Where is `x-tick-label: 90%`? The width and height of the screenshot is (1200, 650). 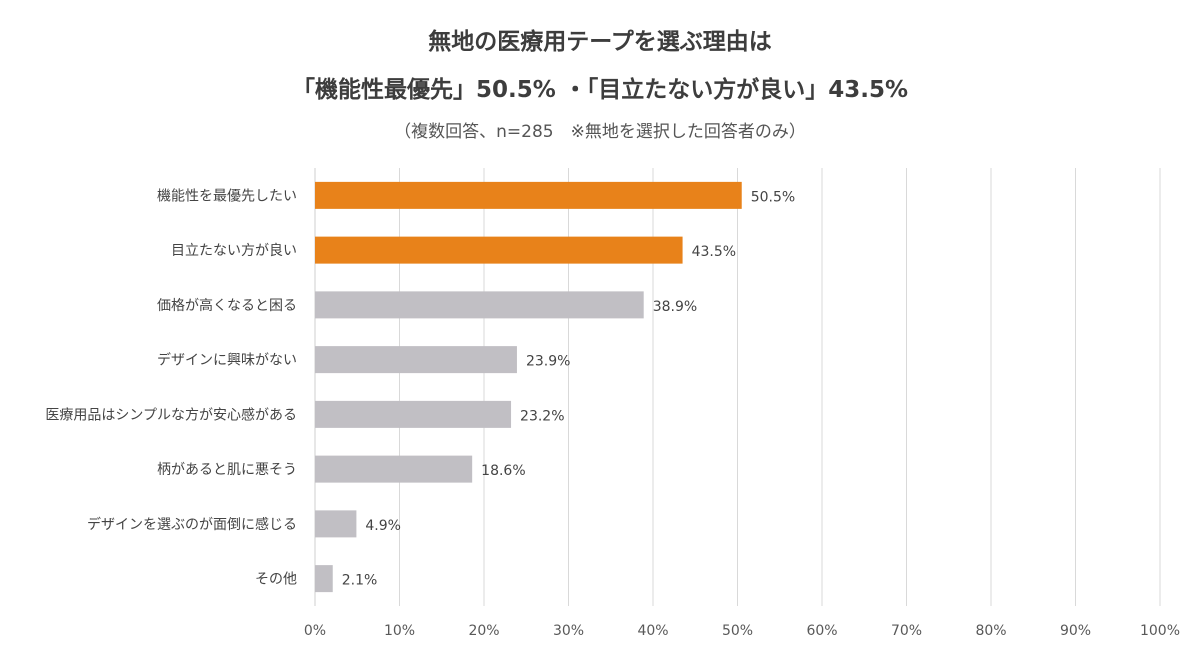 x-tick-label: 90% is located at coordinates (1075, 631).